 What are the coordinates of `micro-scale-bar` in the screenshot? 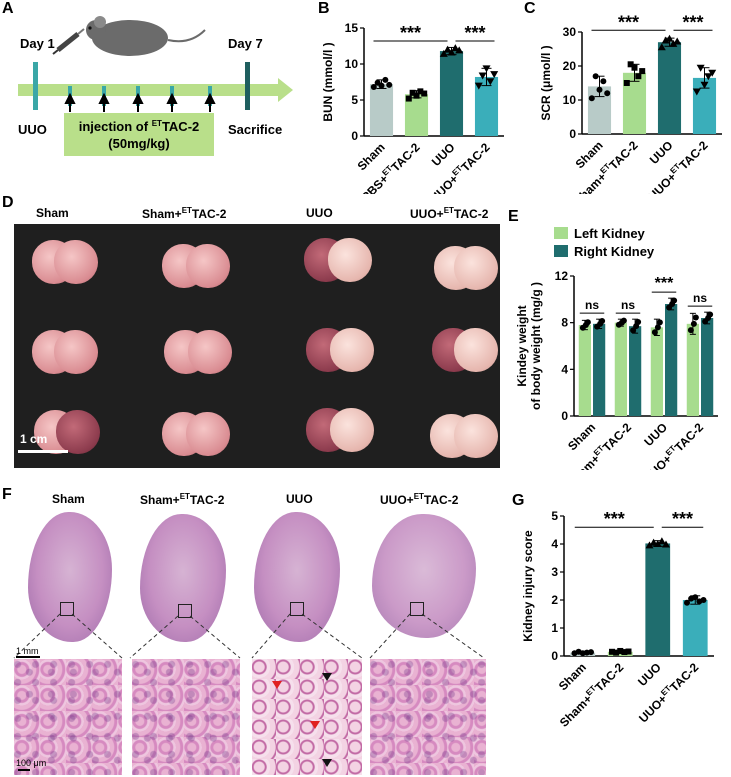 It's located at (24, 770).